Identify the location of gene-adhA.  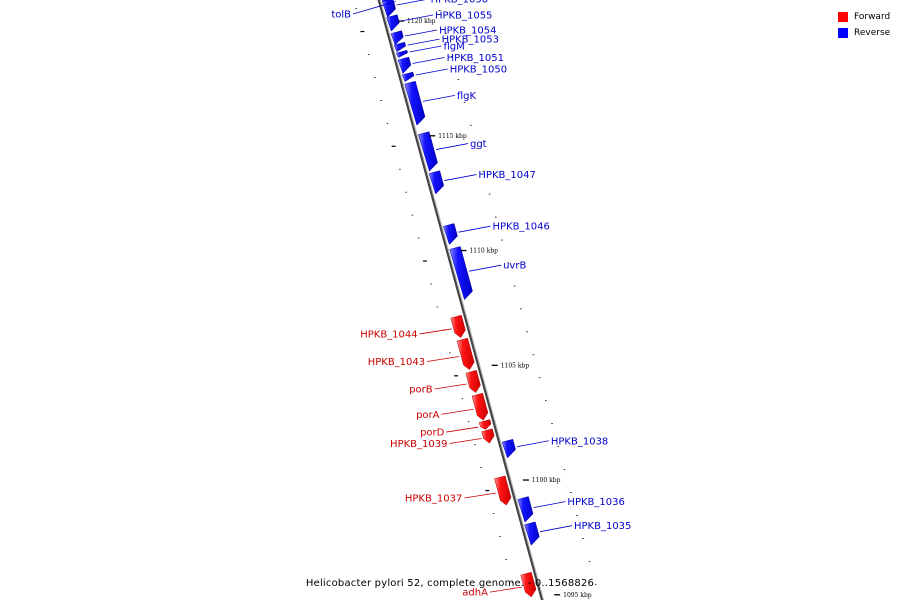
(528, 584).